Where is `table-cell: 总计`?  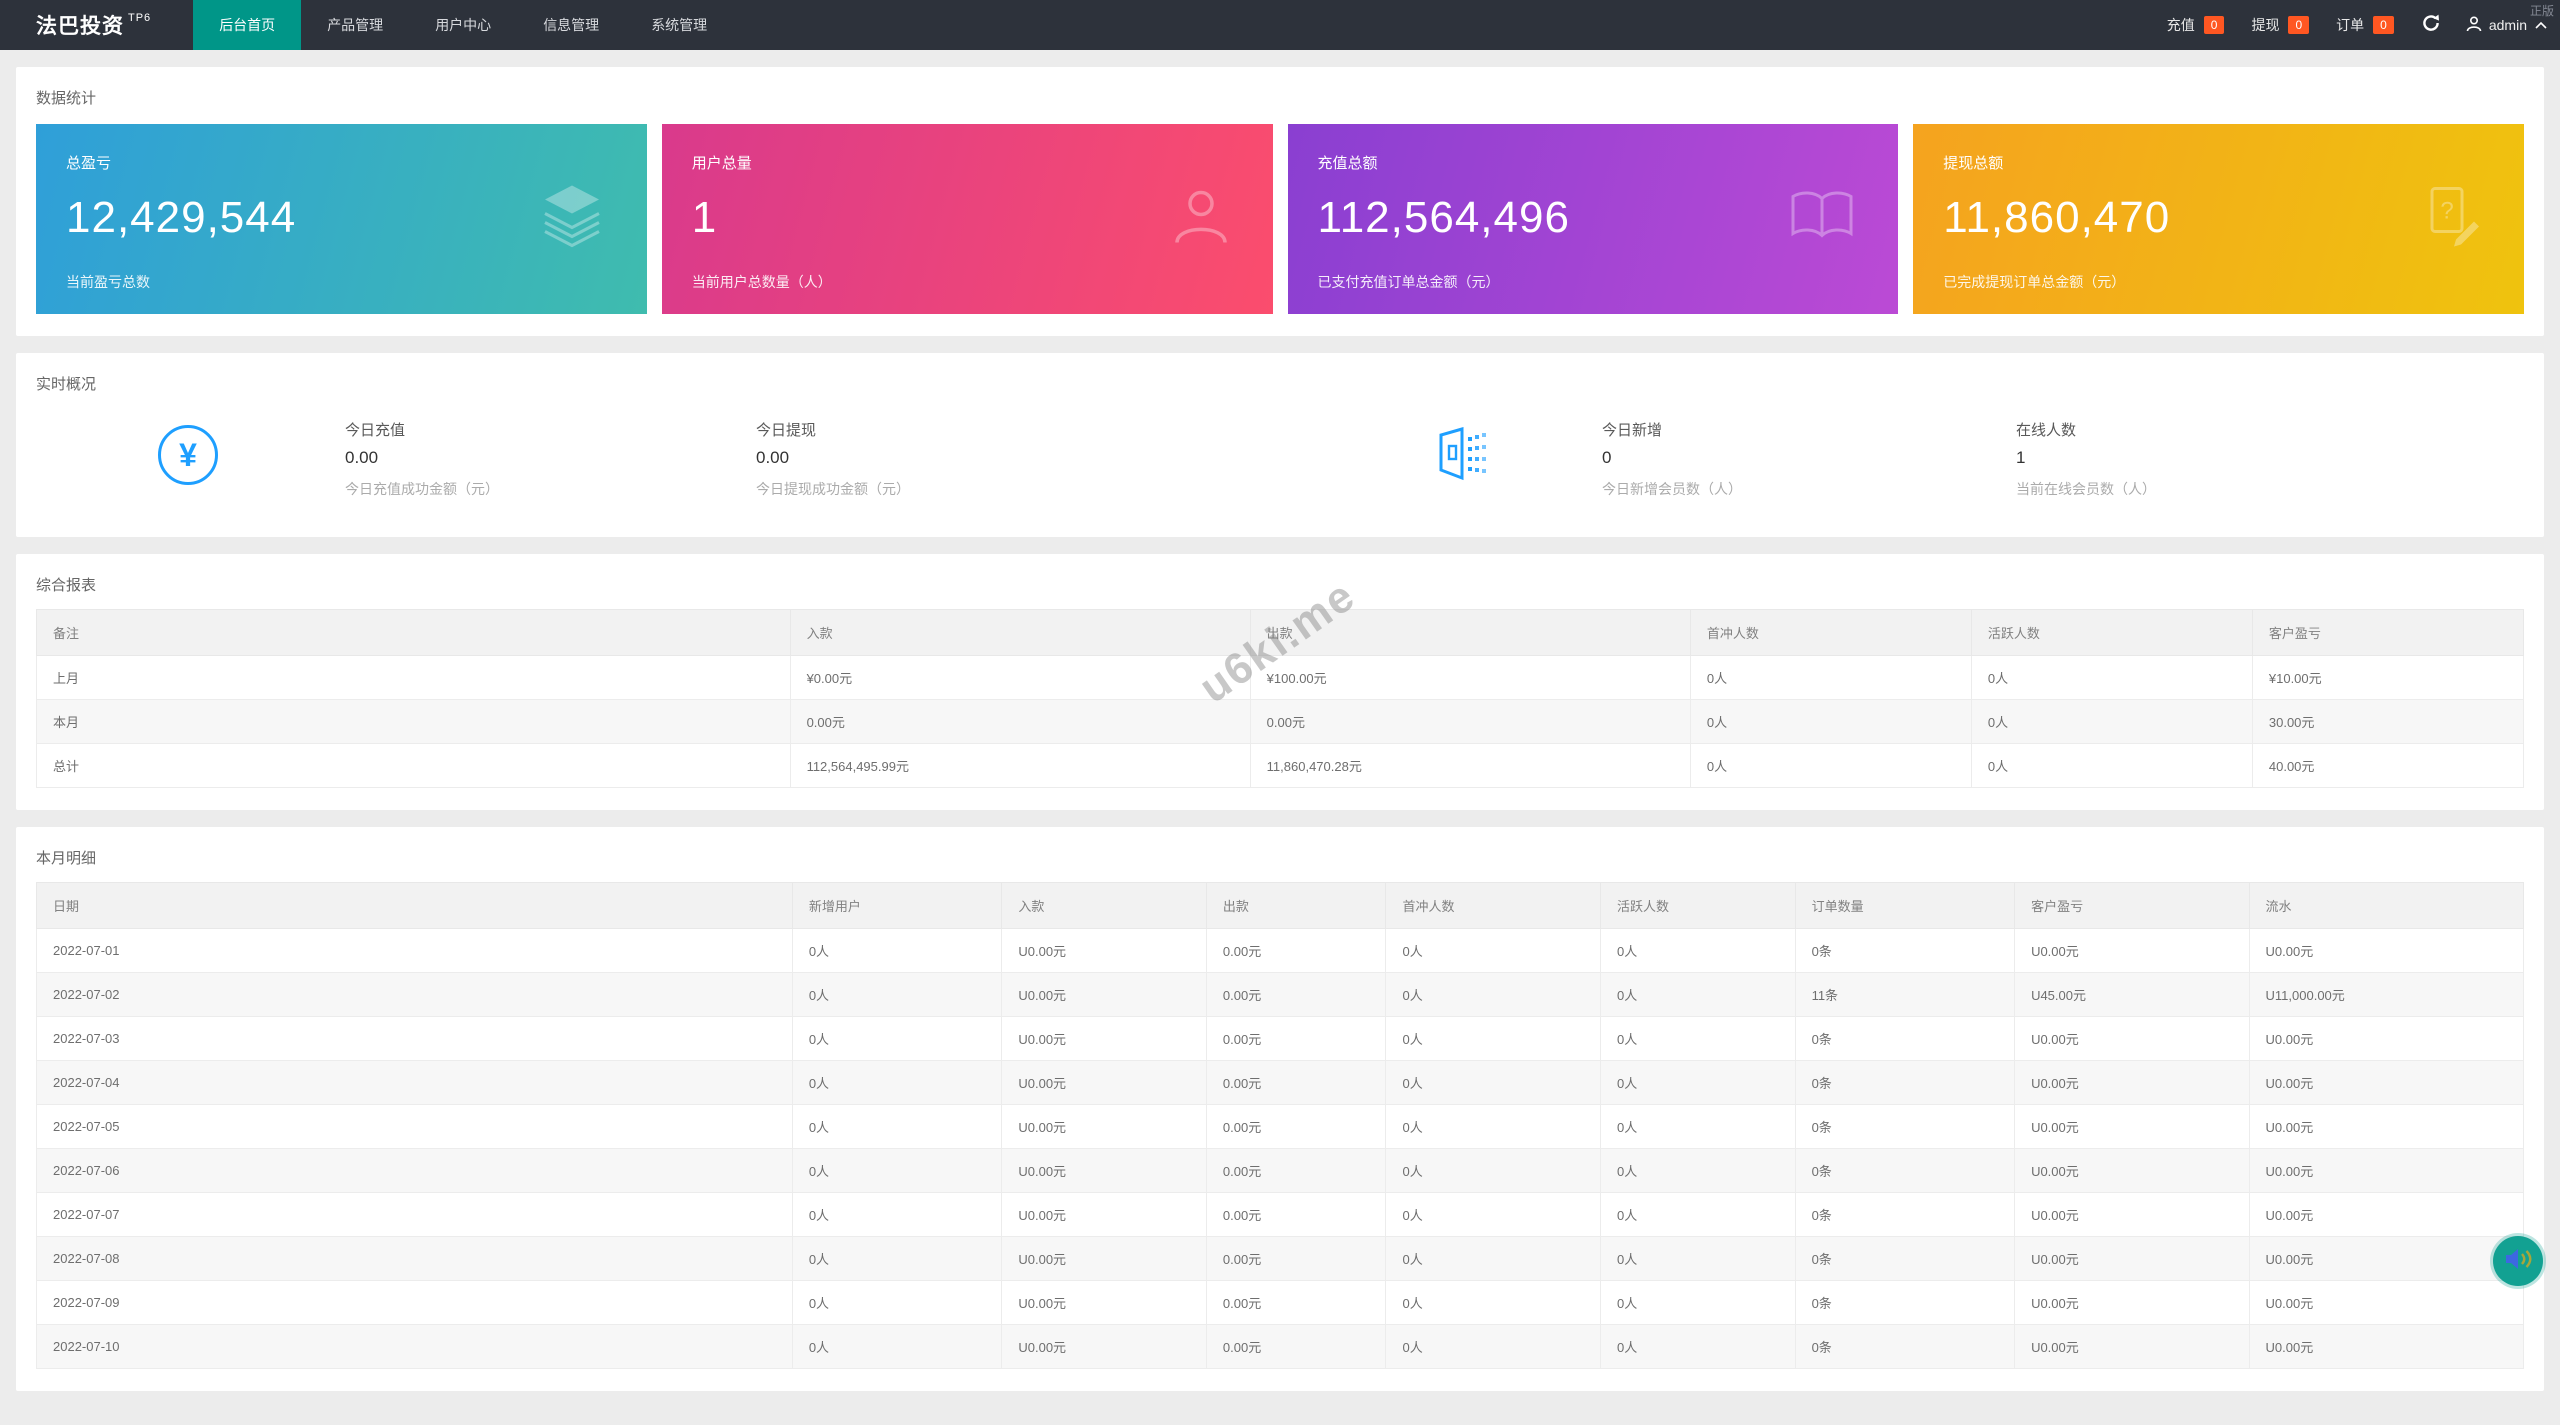 table-cell: 总计 is located at coordinates (413, 765).